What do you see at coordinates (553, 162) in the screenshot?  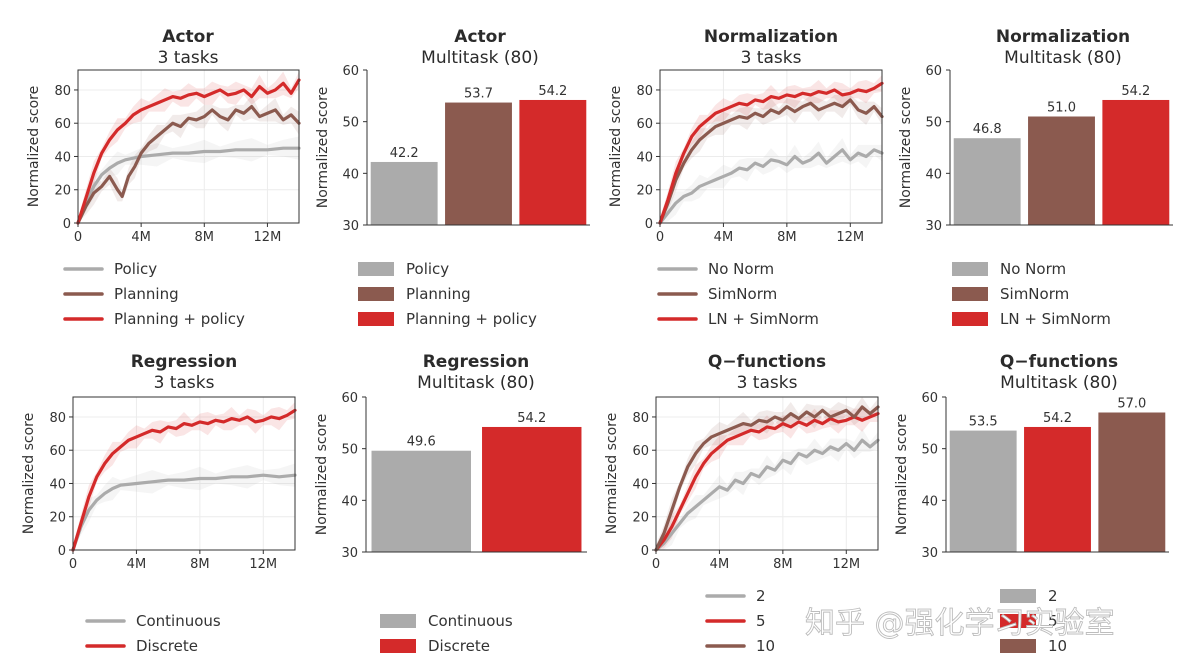 I see `bar-Planning + policy` at bounding box center [553, 162].